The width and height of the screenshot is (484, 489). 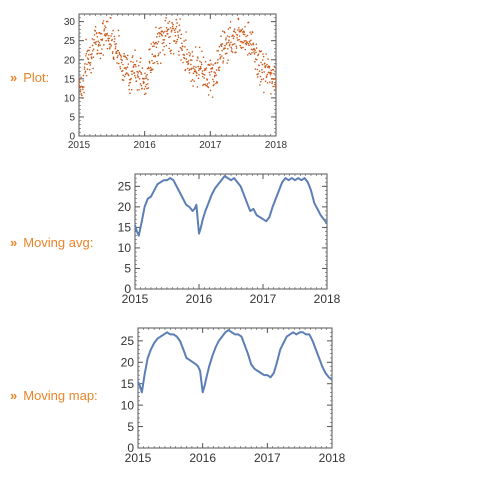 I want to click on x-tick-label: 2016, so click(x=199, y=299).